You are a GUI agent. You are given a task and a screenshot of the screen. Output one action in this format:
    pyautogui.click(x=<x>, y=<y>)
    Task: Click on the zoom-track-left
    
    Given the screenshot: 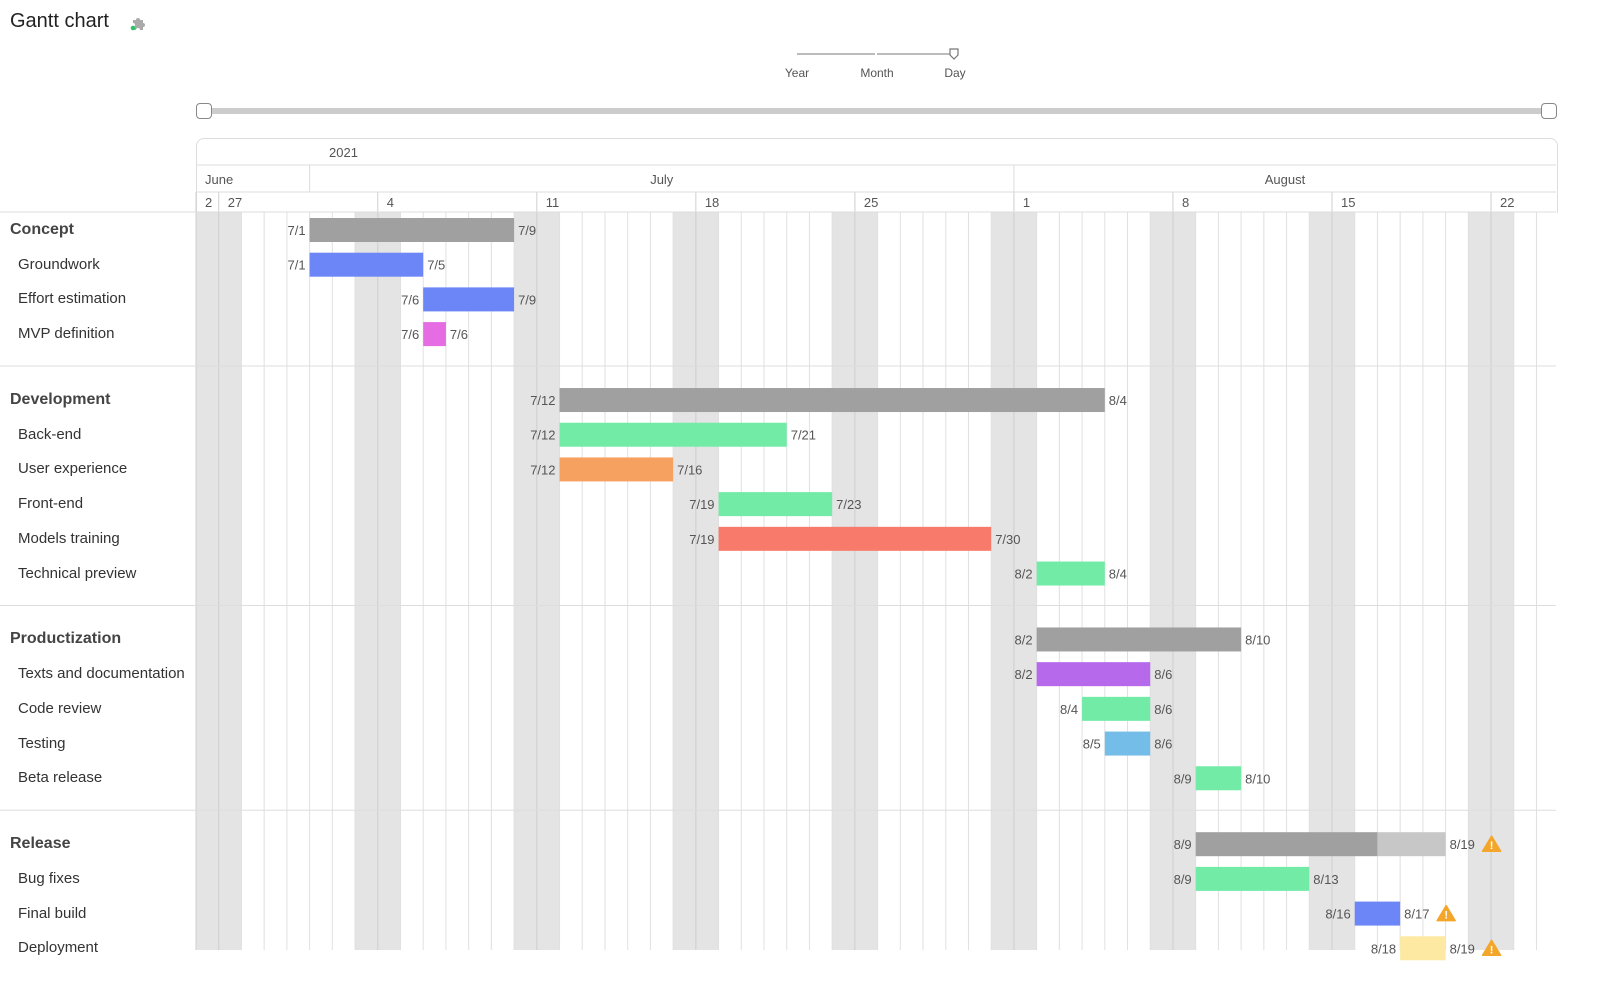 What is the action you would take?
    pyautogui.click(x=836, y=54)
    